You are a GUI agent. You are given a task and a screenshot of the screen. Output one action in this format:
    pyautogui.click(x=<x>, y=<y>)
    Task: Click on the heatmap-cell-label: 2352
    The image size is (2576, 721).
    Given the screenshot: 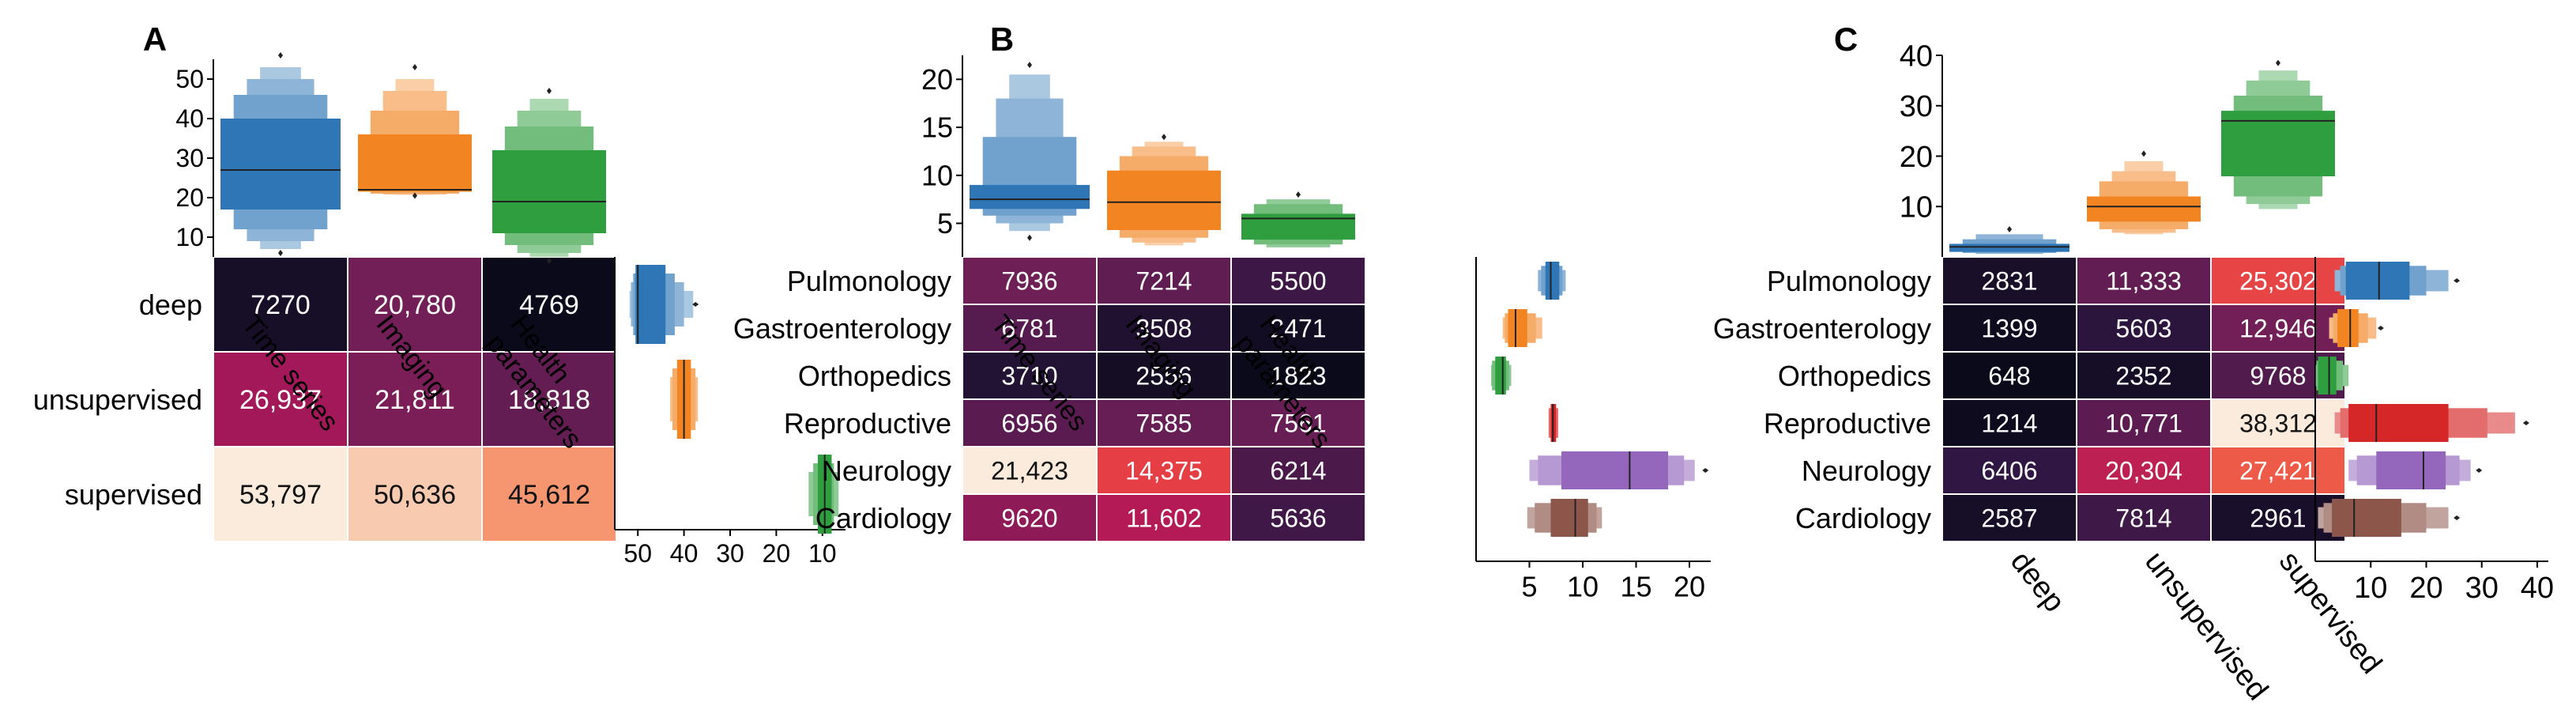 What is the action you would take?
    pyautogui.click(x=2143, y=377)
    